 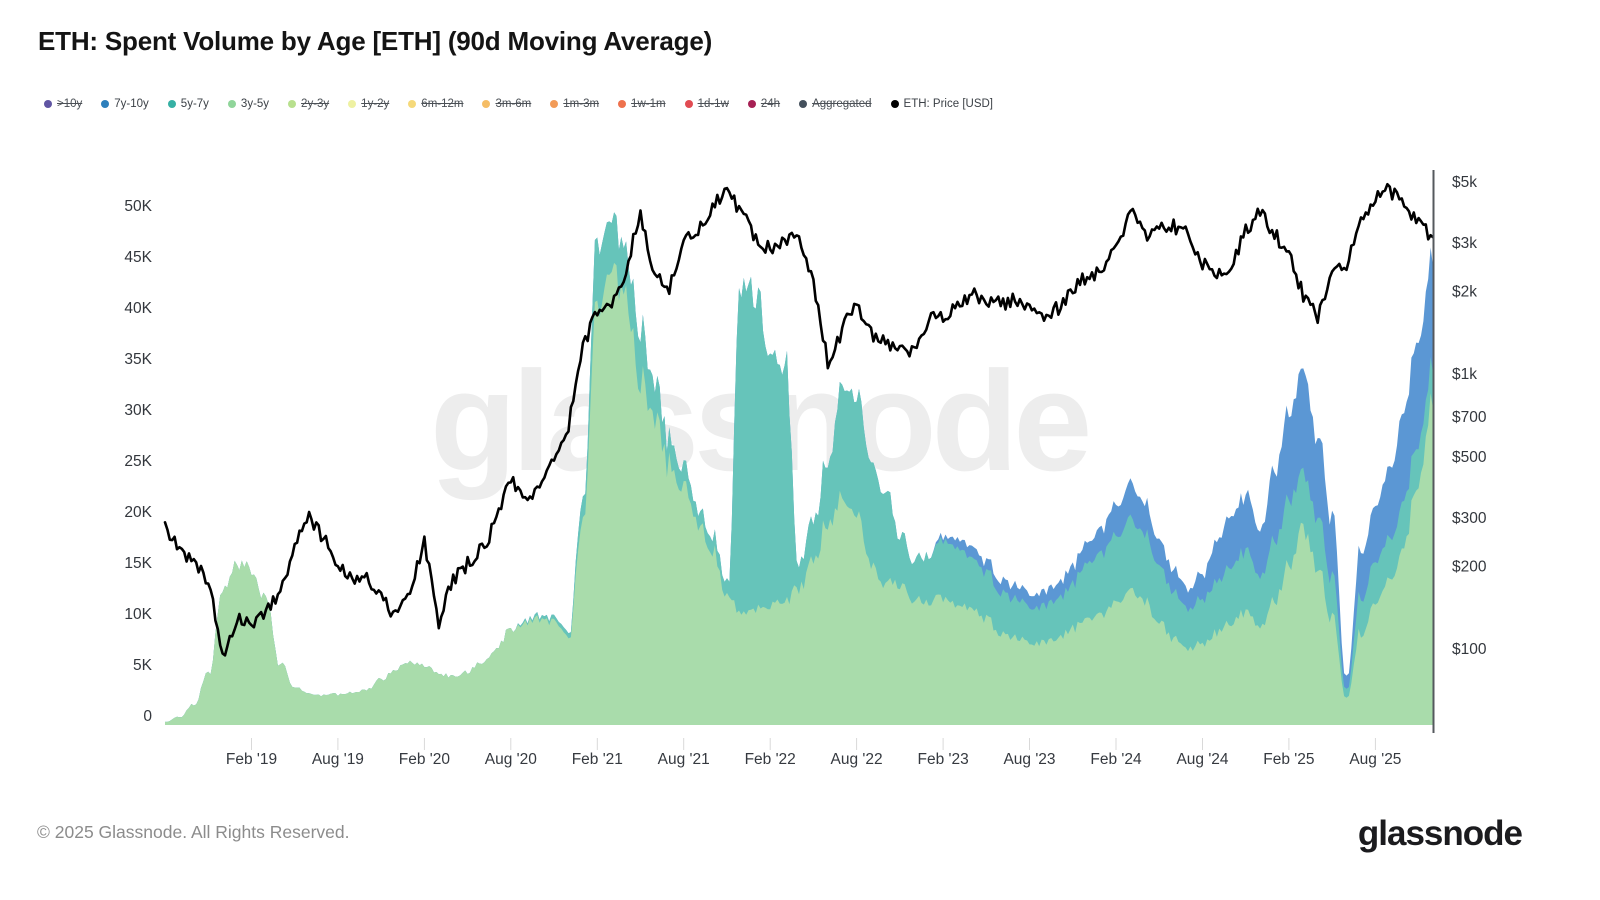 I want to click on legend-item-label: 6m-12m, so click(x=442, y=104).